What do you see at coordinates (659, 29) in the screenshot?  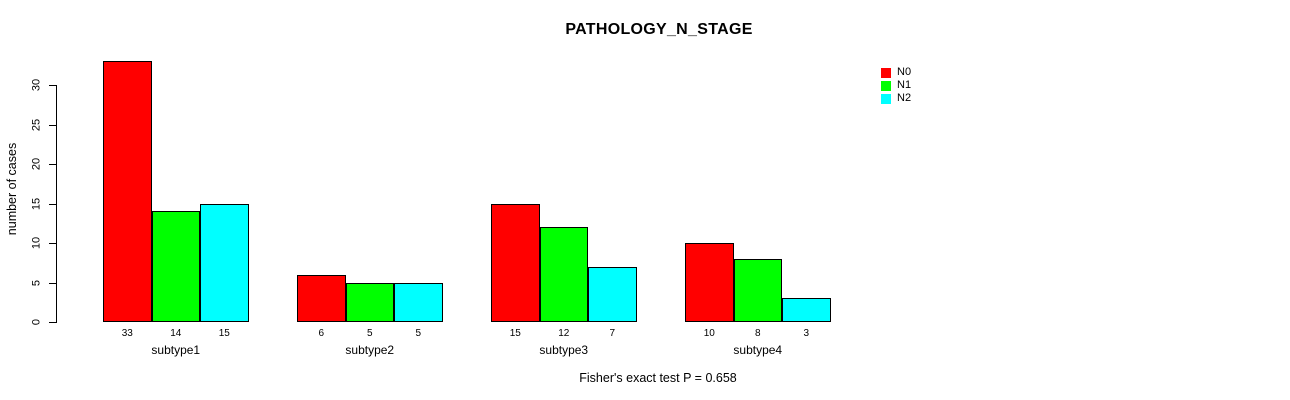 I see `chart-title: PATHOLOGY_N_STAGE` at bounding box center [659, 29].